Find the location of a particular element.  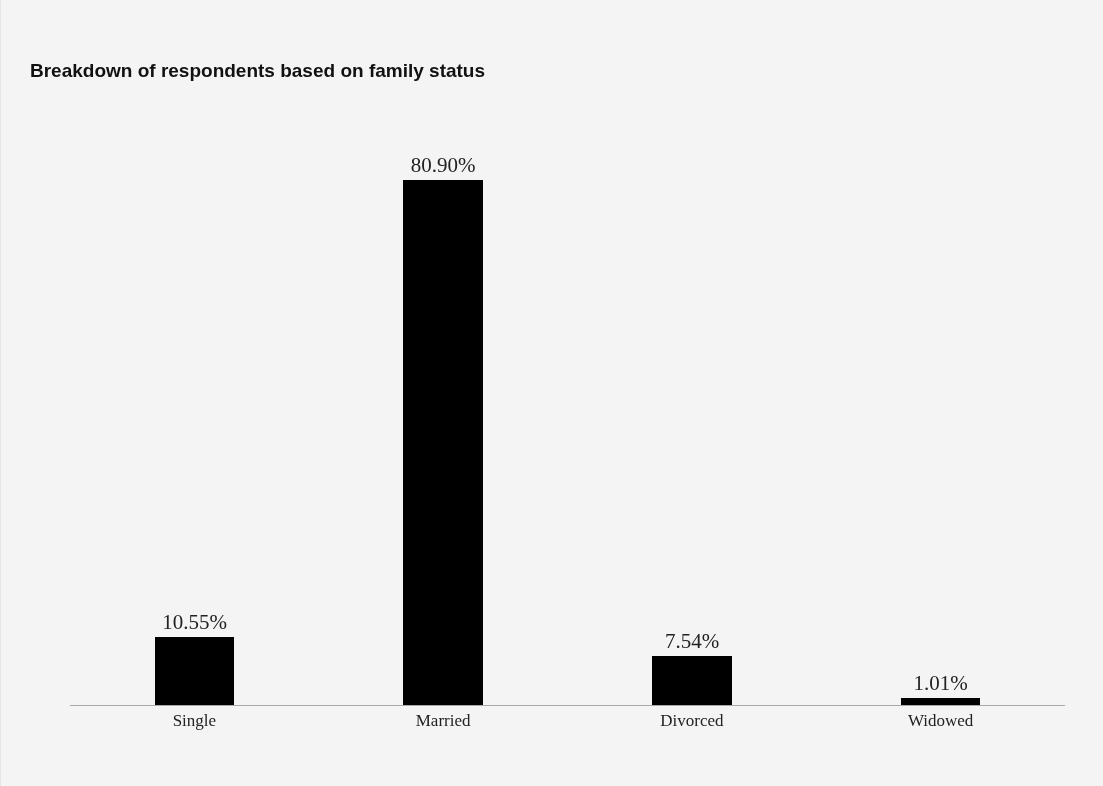

data-label: 1.01% is located at coordinates (940, 683).